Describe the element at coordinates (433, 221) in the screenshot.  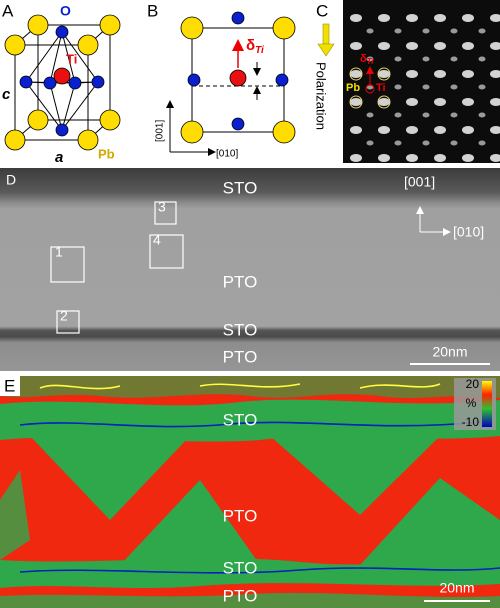
I see `orientation-axes` at that location.